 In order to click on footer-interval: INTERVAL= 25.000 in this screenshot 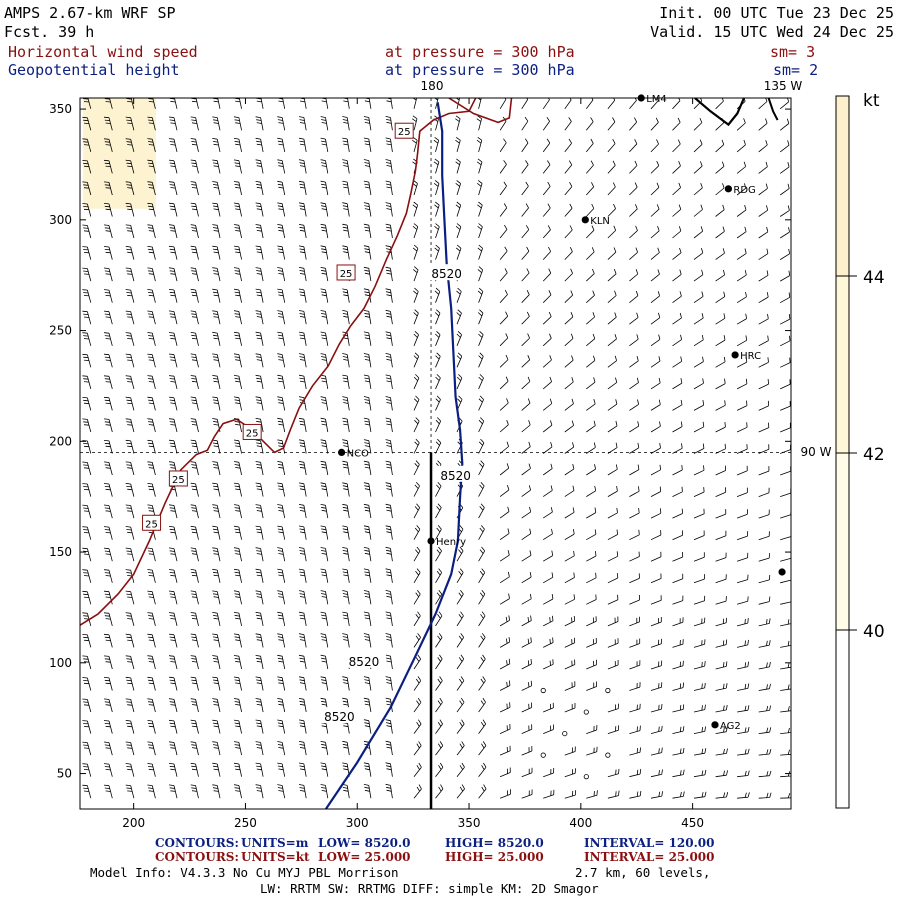, I will do `click(649, 857)`.